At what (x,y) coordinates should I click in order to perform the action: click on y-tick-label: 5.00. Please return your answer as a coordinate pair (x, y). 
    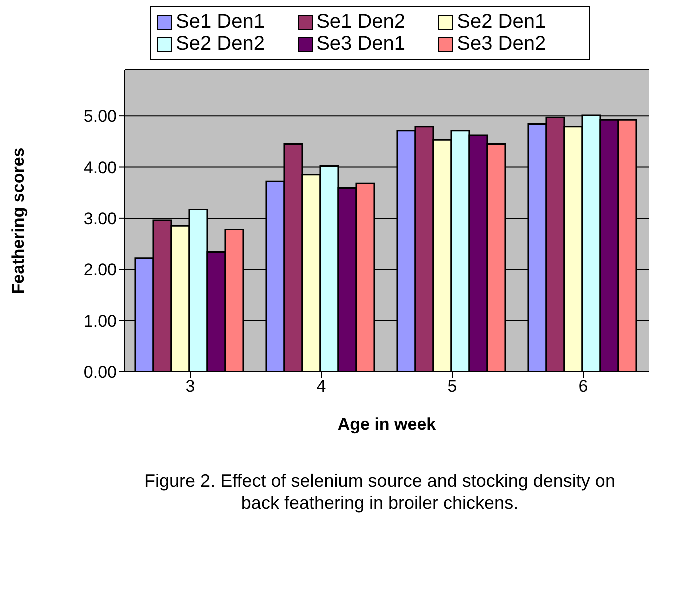
    Looking at the image, I should click on (100, 116).